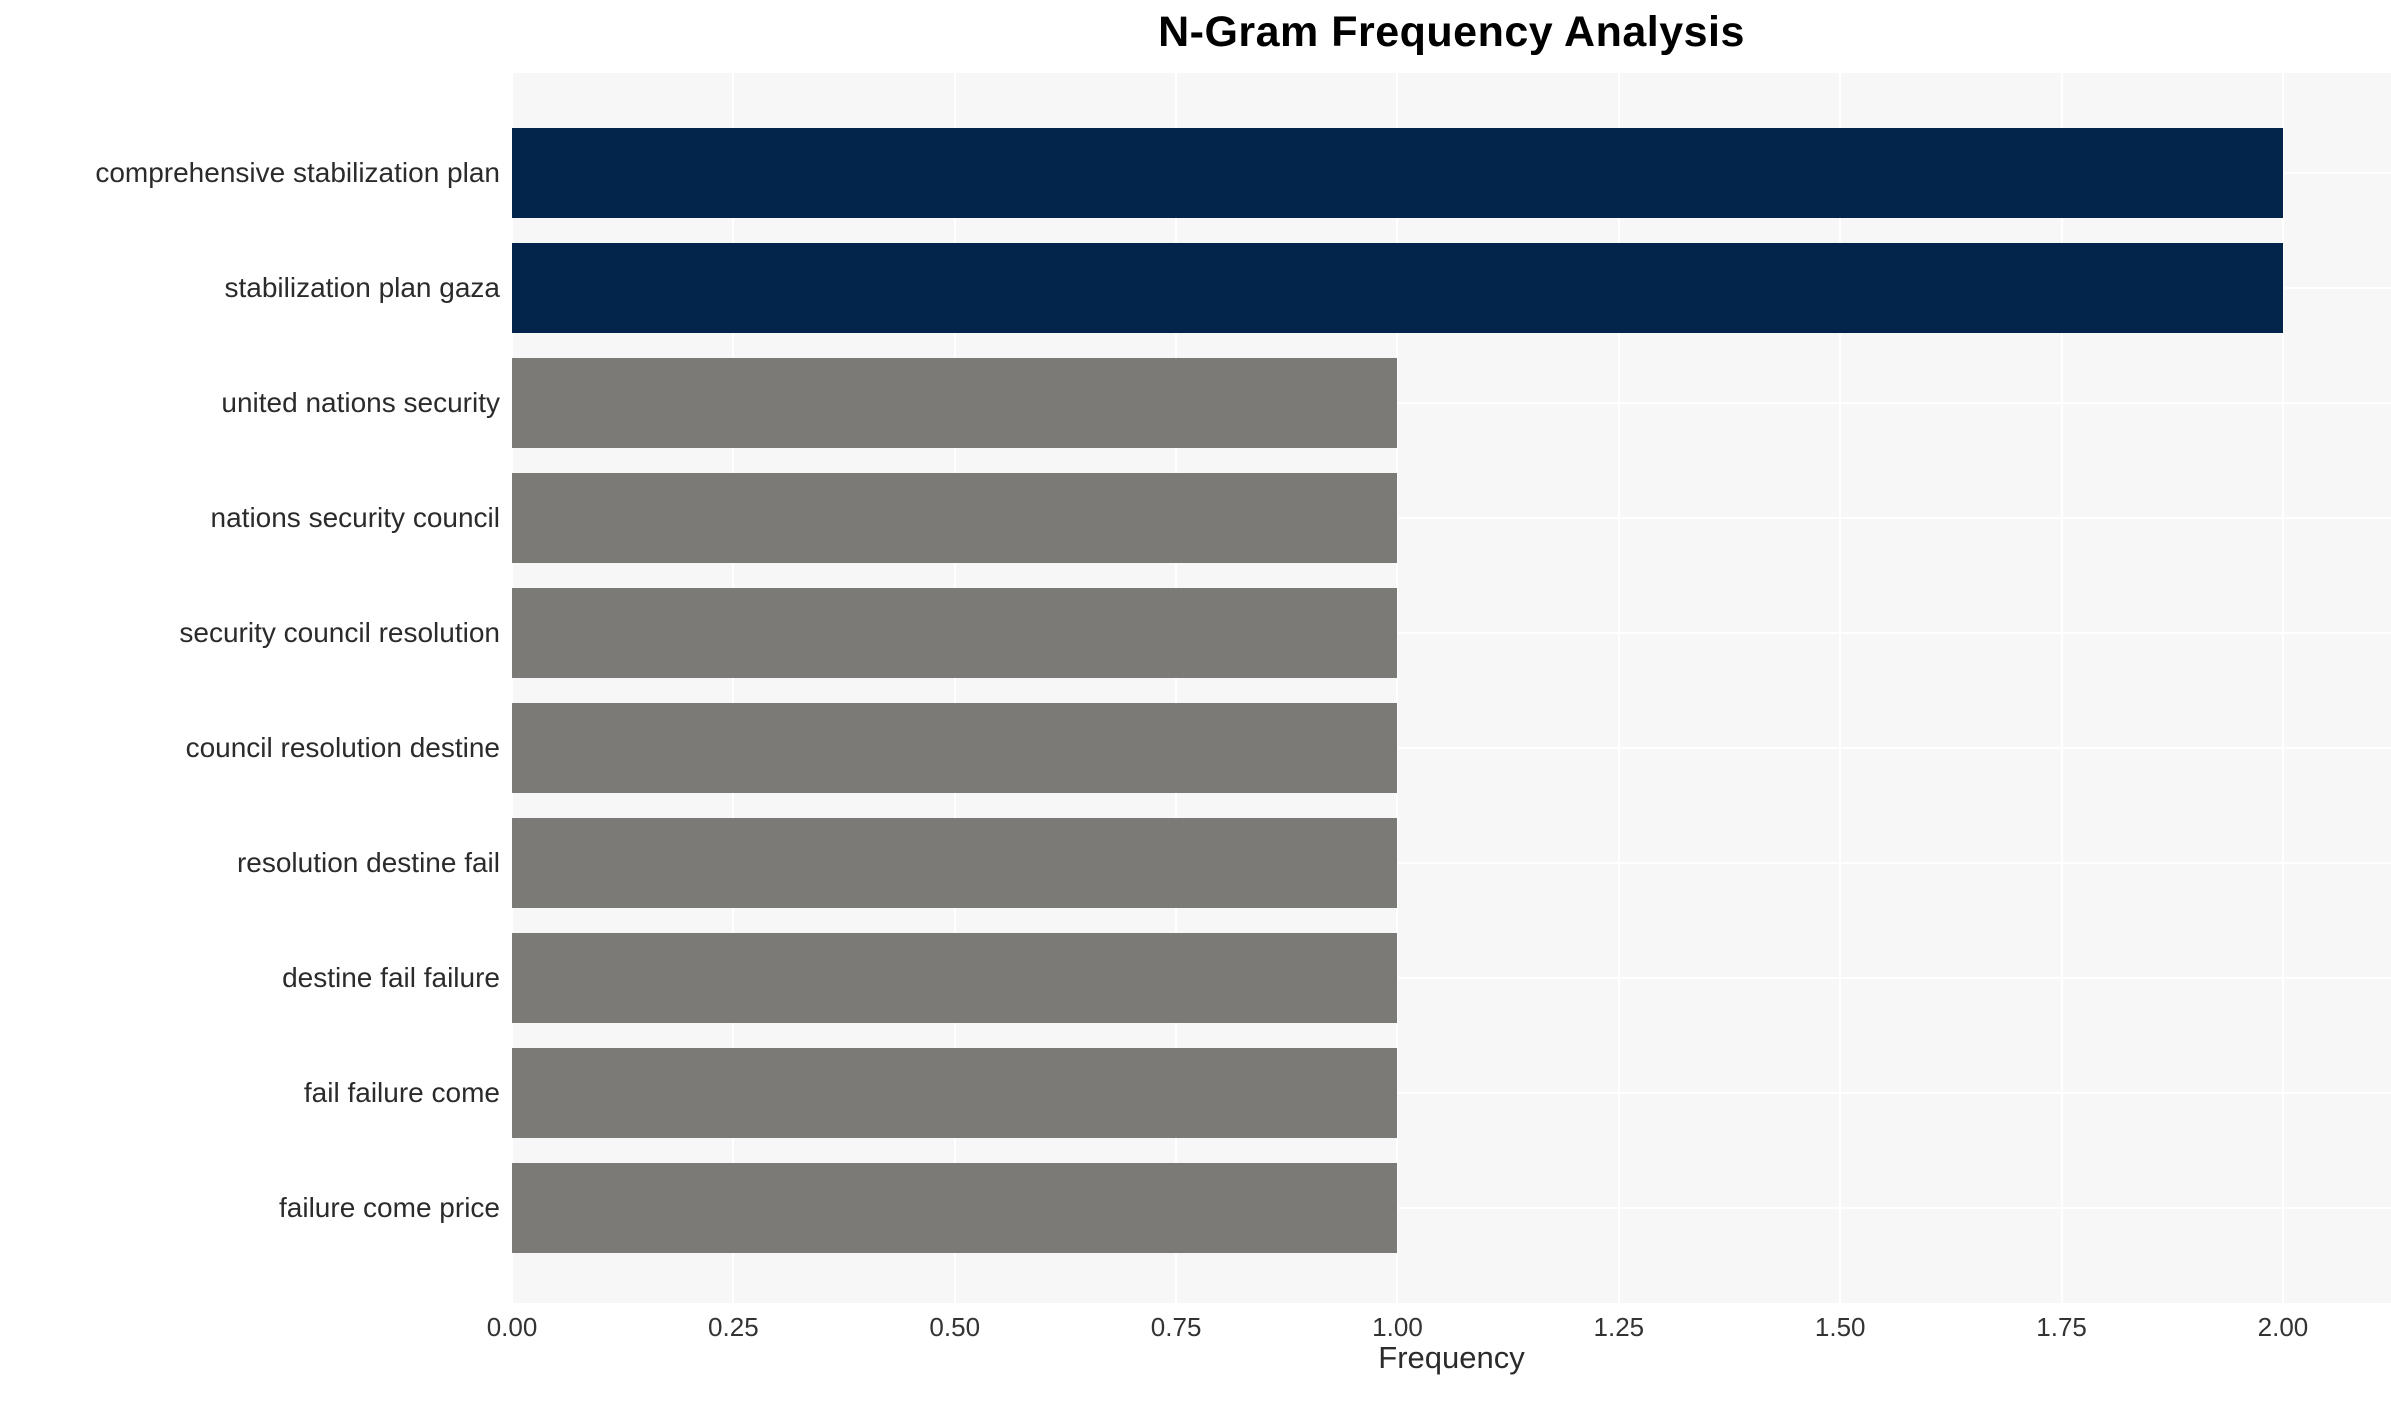  What do you see at coordinates (362, 287) in the screenshot?
I see `y-axis-label: stabilization plan gaza` at bounding box center [362, 287].